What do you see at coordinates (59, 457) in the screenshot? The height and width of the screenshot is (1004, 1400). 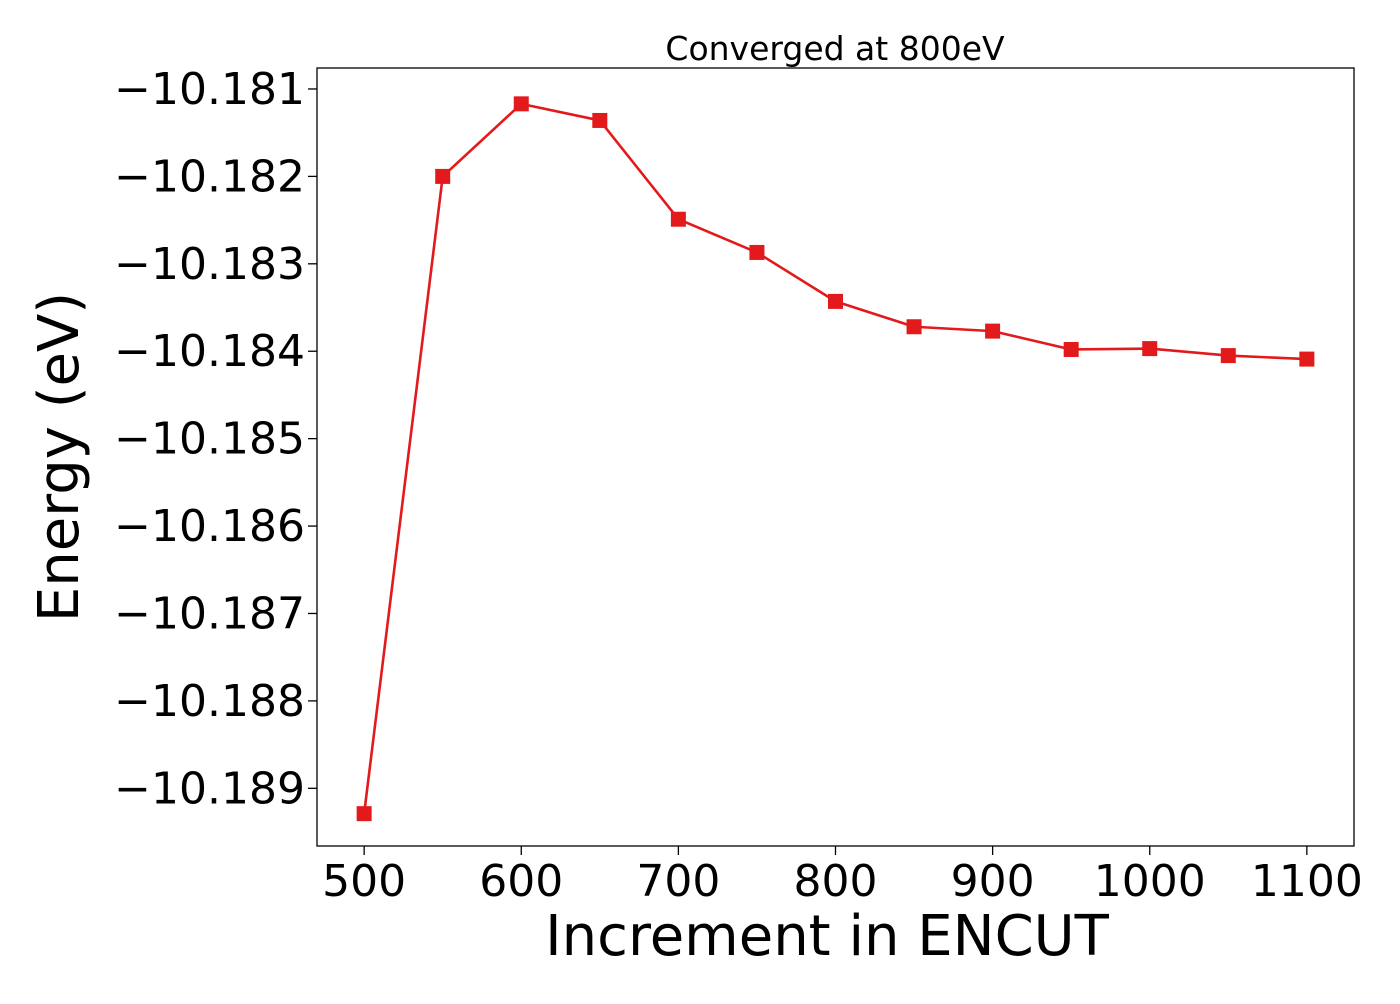 I see `y-axis-title: Energy (eV)` at bounding box center [59, 457].